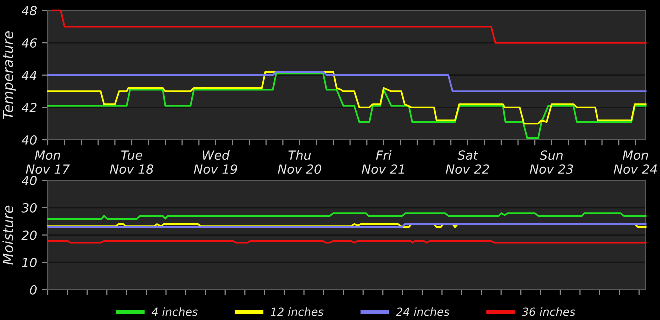  Describe the element at coordinates (468, 162) in the screenshot. I see `x-tick-label: Sat Nov 22` at that location.